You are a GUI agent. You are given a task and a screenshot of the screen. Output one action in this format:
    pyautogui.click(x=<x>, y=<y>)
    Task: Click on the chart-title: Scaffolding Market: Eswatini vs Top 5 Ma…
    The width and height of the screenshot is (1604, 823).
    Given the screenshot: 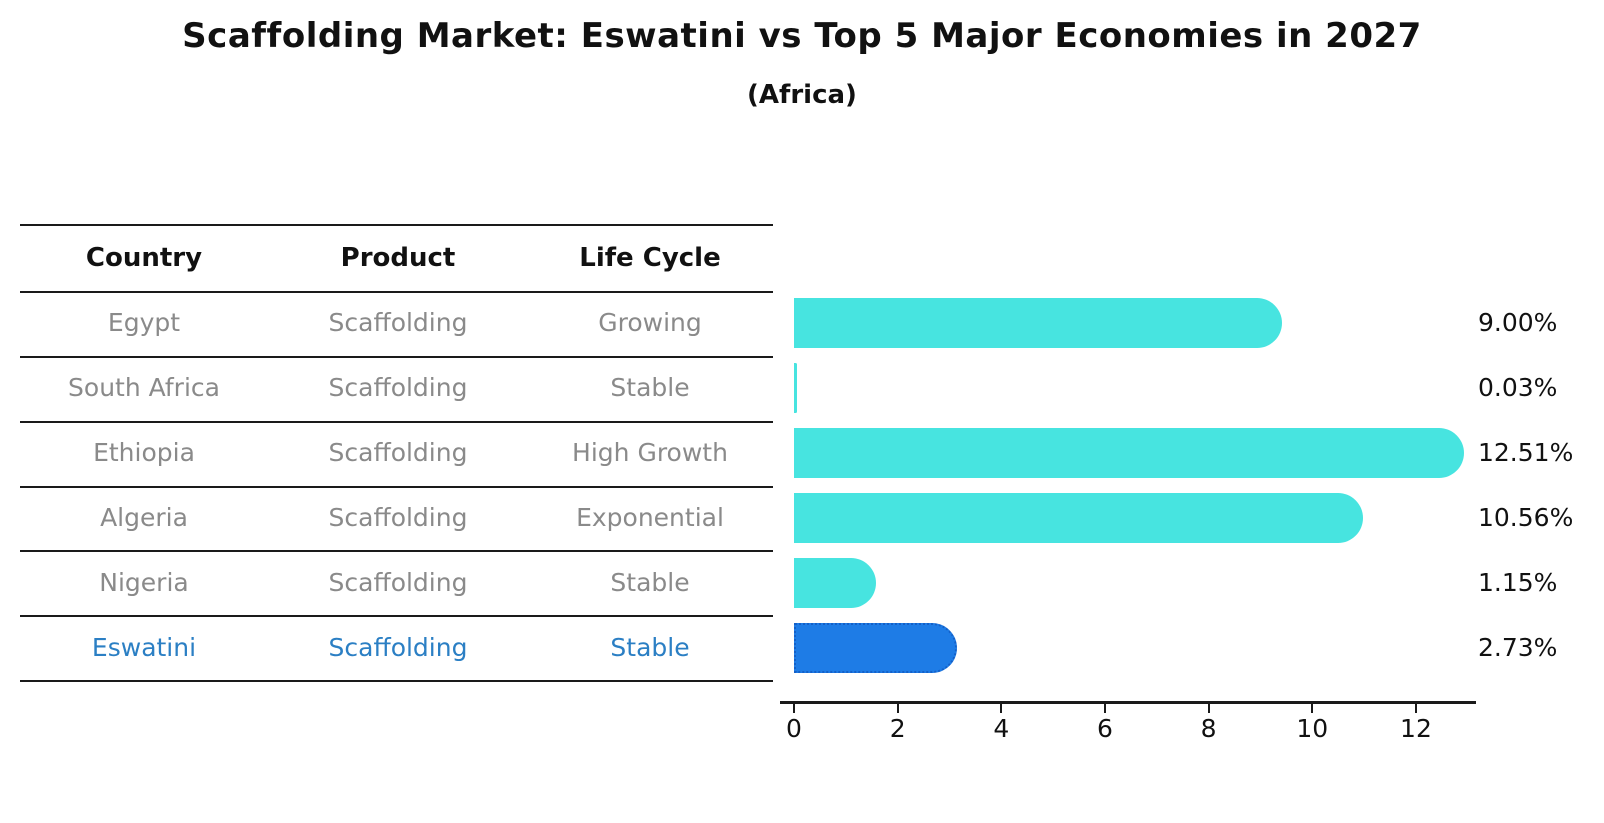 What is the action you would take?
    pyautogui.click(x=802, y=36)
    